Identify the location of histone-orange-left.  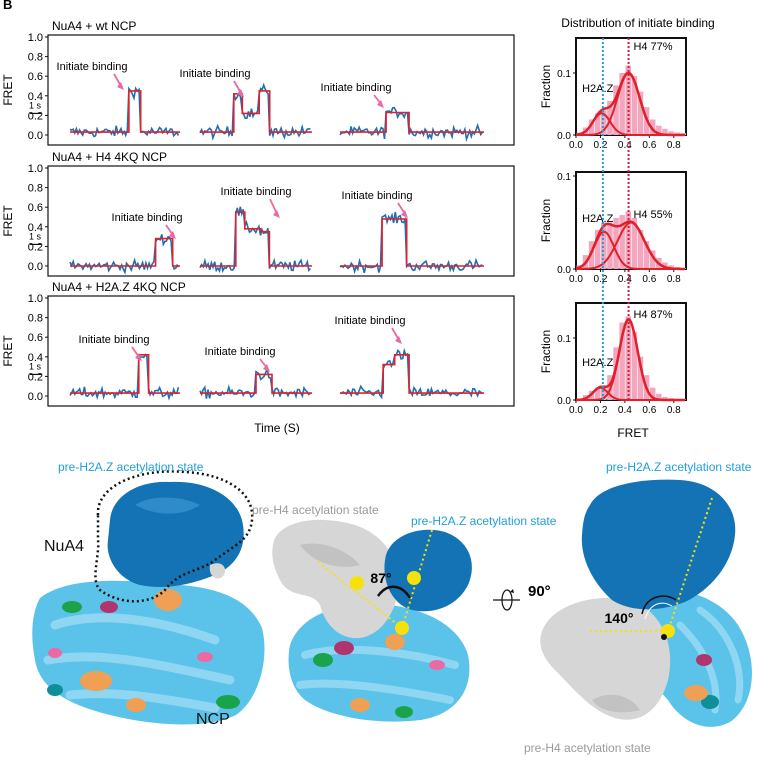
(168, 600).